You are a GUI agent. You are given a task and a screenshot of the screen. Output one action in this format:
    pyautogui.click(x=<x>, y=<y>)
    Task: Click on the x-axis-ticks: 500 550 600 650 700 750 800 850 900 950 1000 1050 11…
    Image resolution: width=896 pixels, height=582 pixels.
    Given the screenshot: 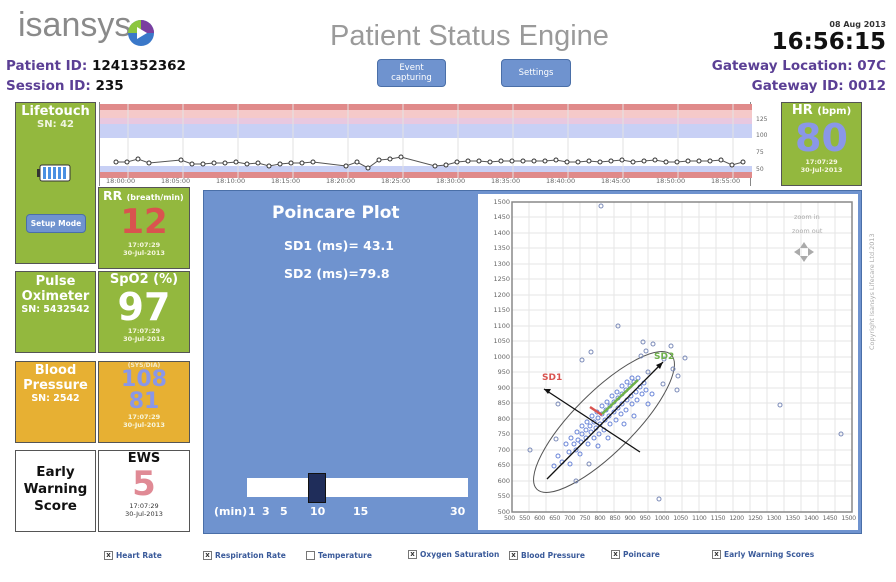 What is the action you would take?
    pyautogui.click(x=680, y=518)
    